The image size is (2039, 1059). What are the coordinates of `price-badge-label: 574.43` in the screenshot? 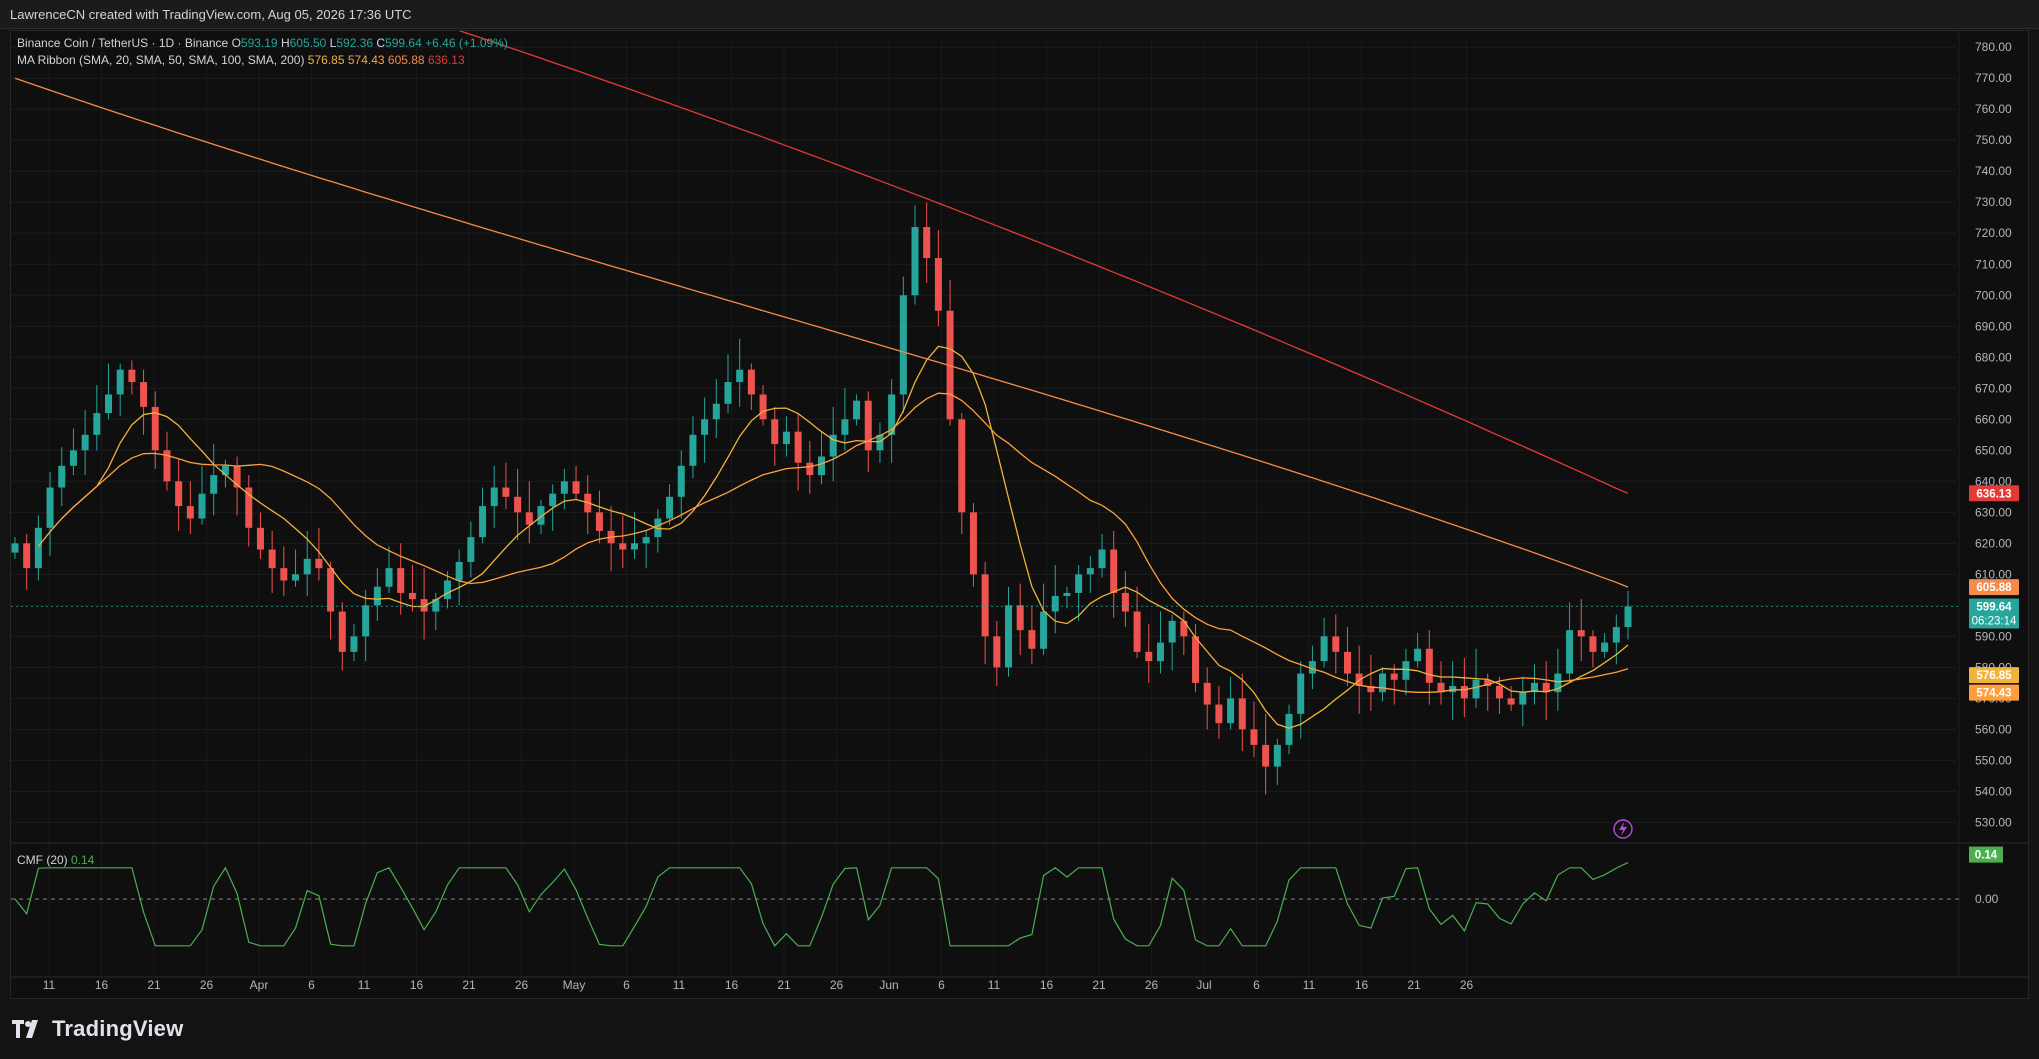 It's located at (1993, 694).